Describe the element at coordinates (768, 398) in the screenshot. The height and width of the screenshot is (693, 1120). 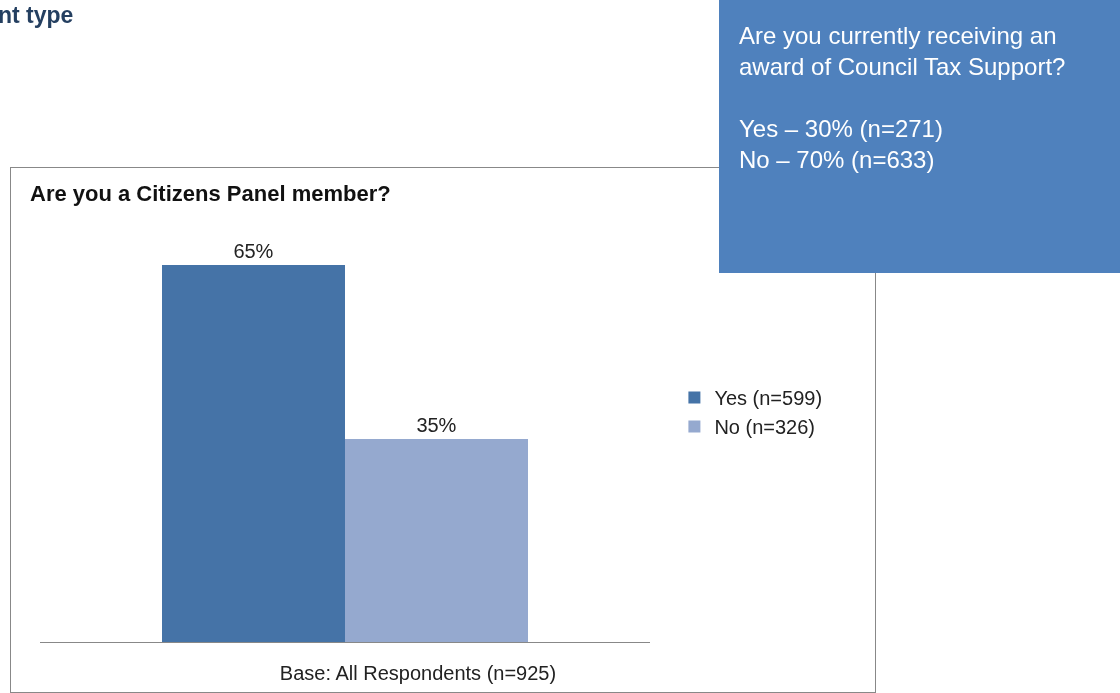
I see `legend-label: Yes (n=599)` at that location.